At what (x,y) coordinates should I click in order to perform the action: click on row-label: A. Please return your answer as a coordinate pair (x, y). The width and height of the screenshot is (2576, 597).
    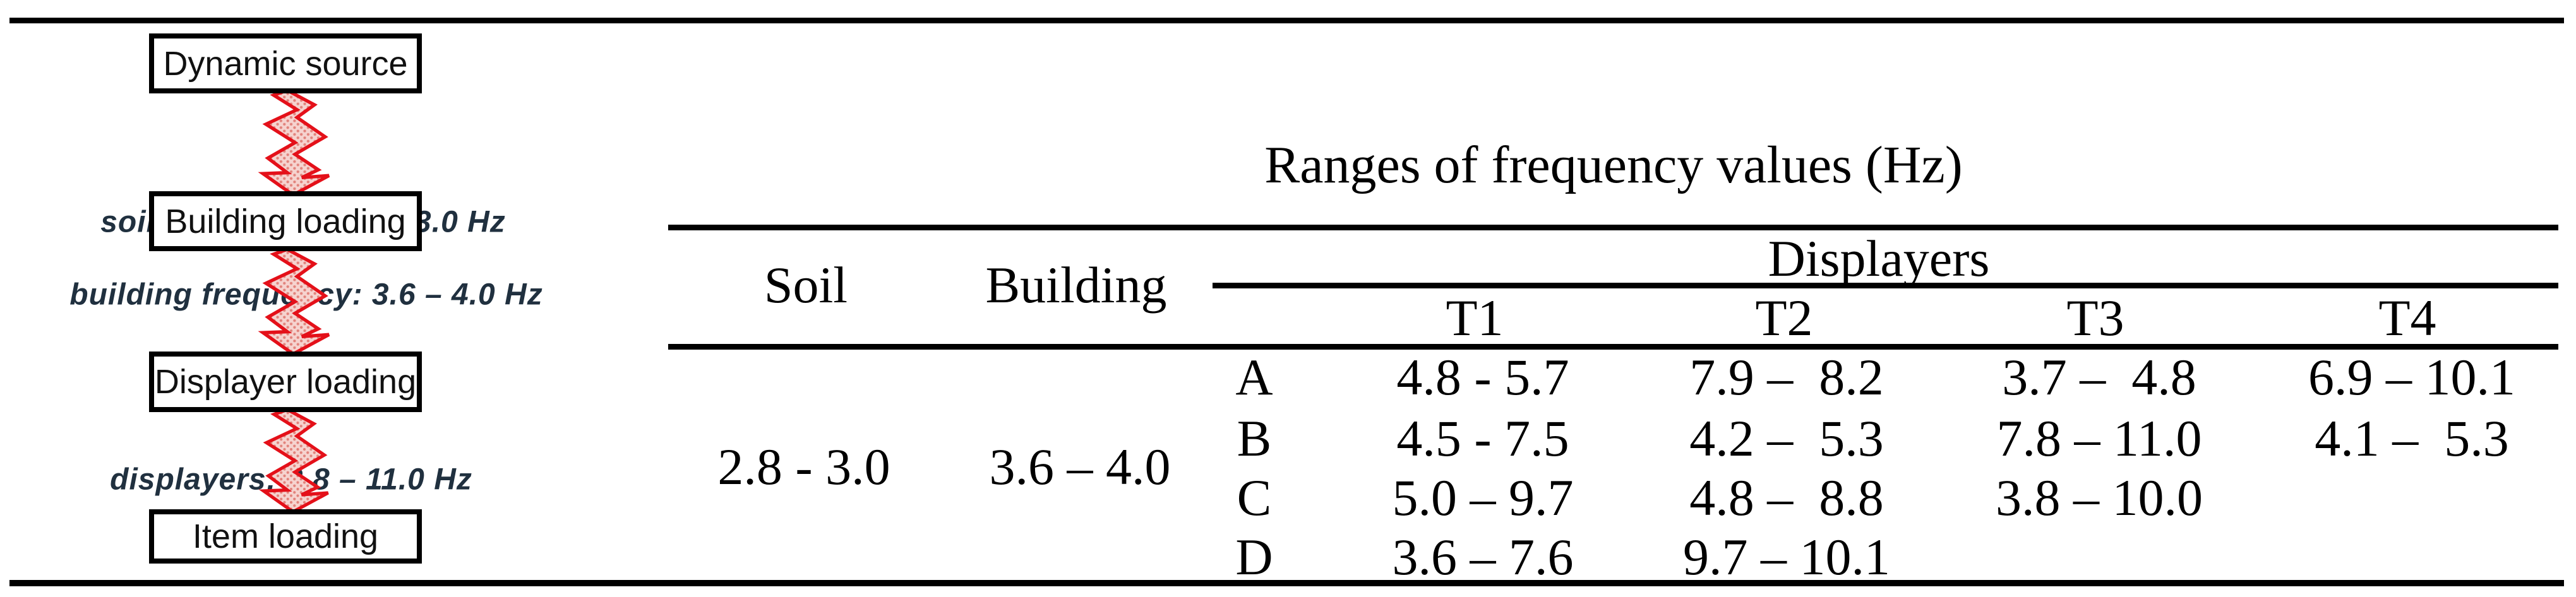
    Looking at the image, I should click on (1254, 377).